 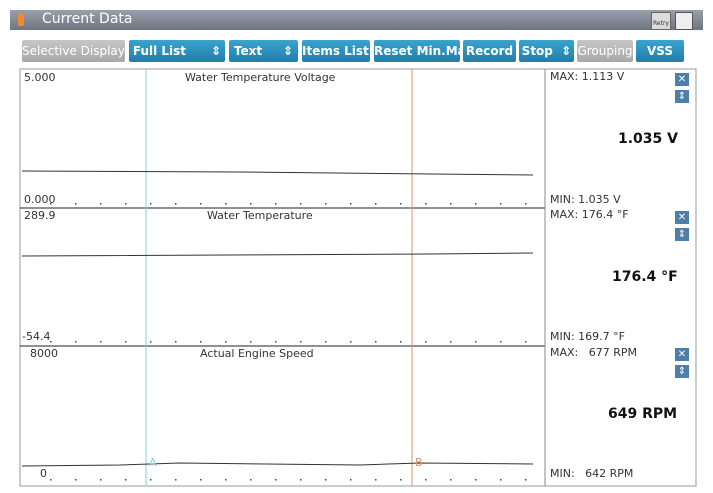 I want to click on axis-max: 289.9, so click(x=40, y=215).